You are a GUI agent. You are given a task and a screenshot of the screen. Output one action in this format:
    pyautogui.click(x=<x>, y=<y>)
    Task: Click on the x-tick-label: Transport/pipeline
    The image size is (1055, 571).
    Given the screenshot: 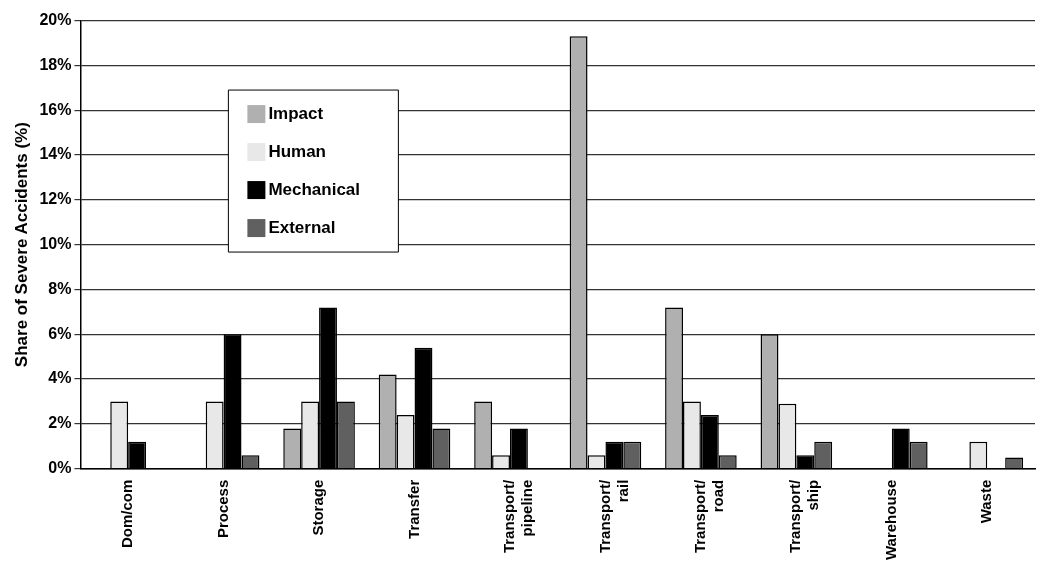 What is the action you would take?
    pyautogui.click(x=518, y=516)
    